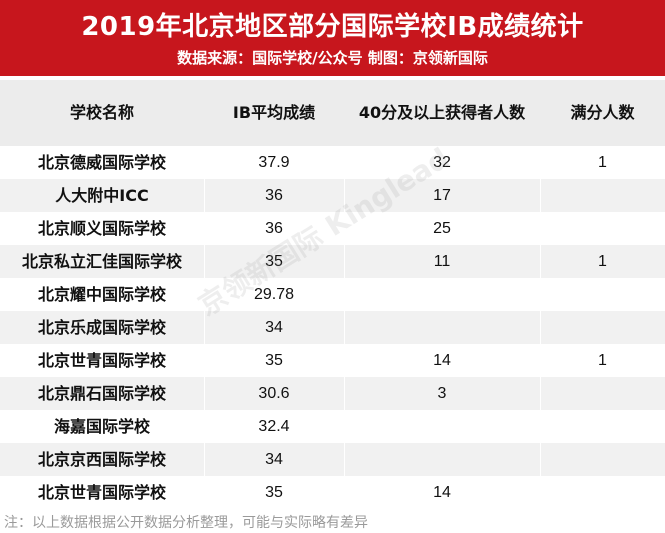 Image resolution: width=665 pixels, height=533 pixels. What do you see at coordinates (442, 261) in the screenshot?
I see `over40-count-cell: 11` at bounding box center [442, 261].